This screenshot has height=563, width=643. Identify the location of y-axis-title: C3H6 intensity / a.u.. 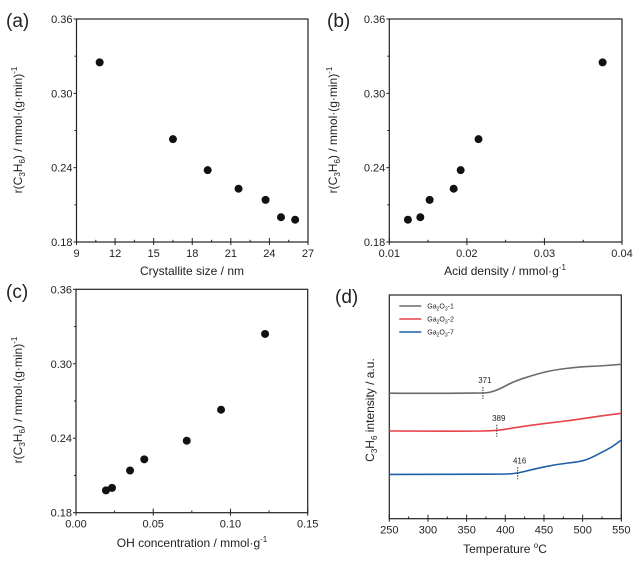
(371, 410).